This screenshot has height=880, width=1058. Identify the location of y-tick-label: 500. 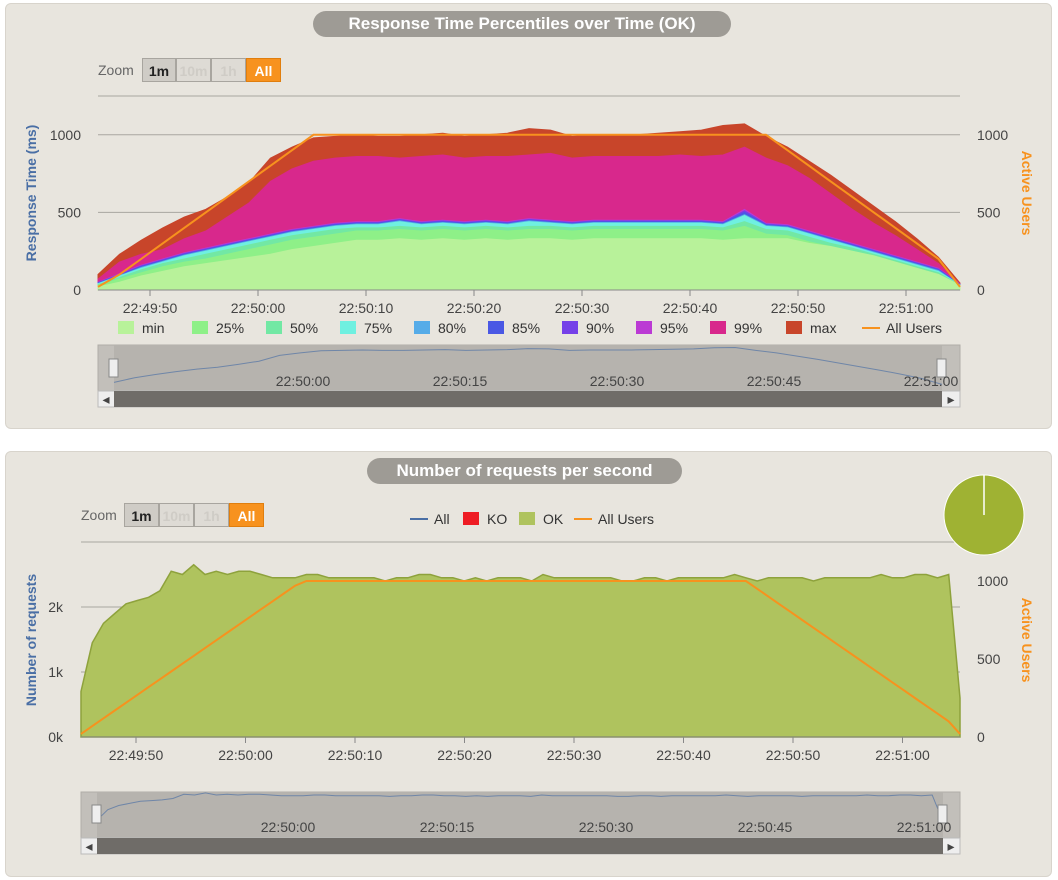
(70, 212).